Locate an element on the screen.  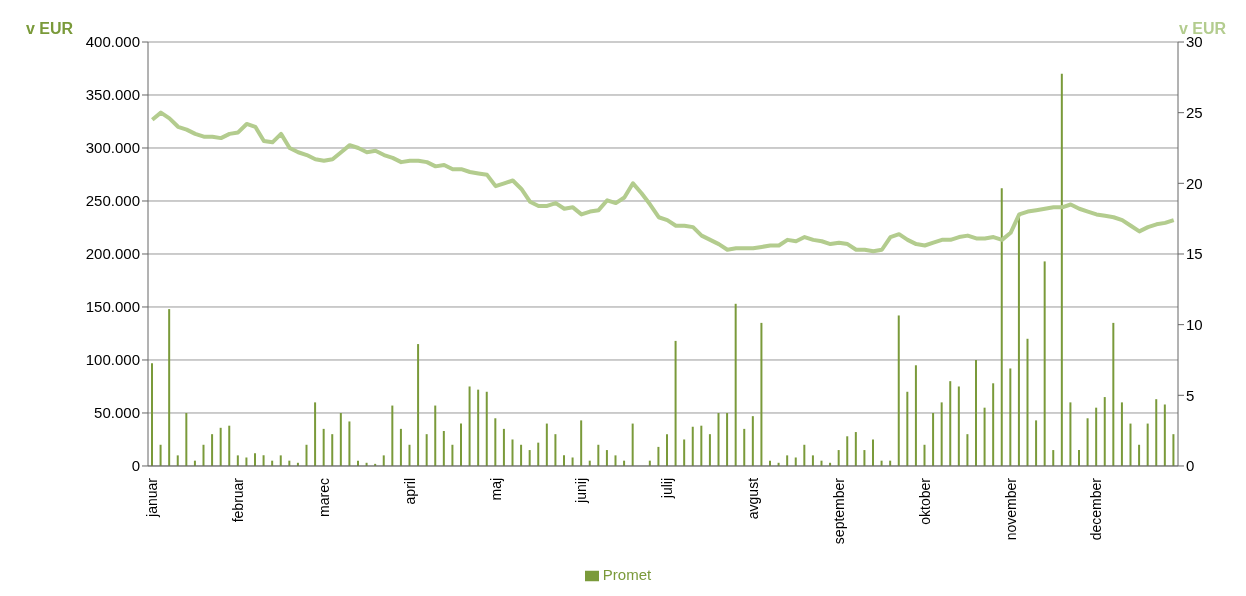
y-tick-label: 250.000 is located at coordinates (112, 201).